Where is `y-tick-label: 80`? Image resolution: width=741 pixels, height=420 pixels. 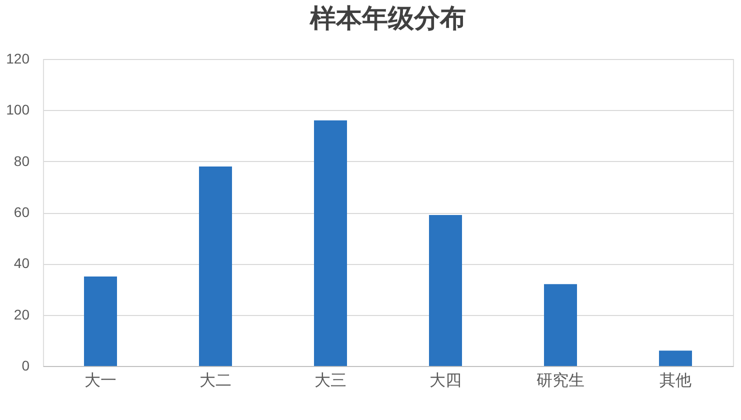 y-tick-label: 80 is located at coordinates (22, 160).